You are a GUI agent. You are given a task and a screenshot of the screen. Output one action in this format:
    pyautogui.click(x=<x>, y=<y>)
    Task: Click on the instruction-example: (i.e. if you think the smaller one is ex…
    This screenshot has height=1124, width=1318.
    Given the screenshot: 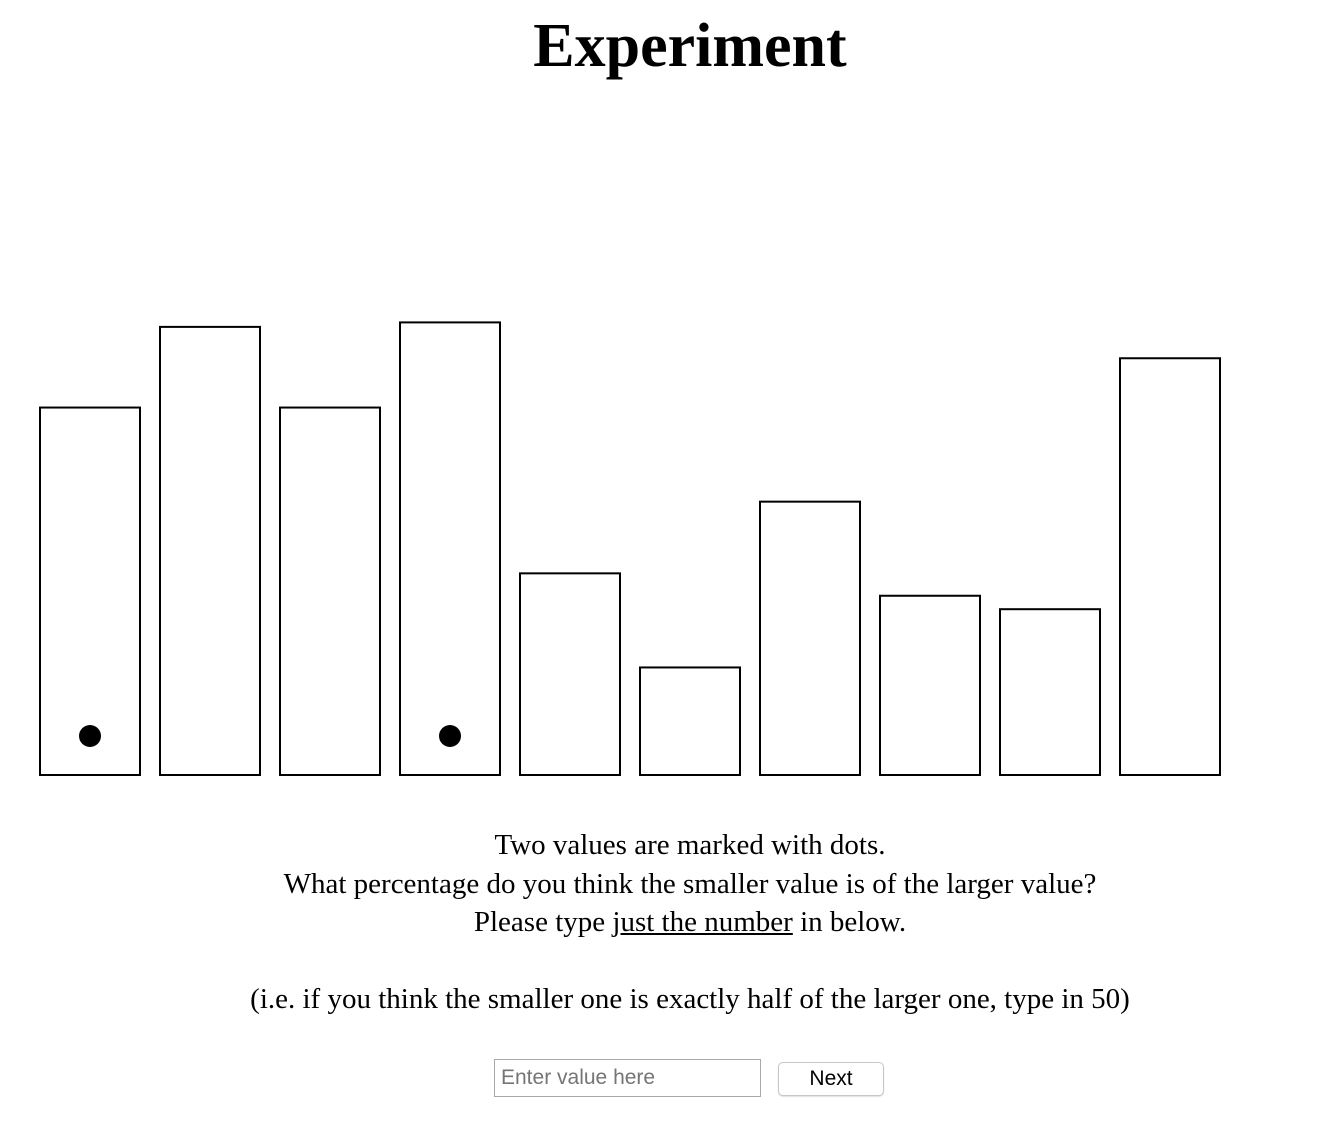 What is the action you would take?
    pyautogui.click(x=690, y=998)
    